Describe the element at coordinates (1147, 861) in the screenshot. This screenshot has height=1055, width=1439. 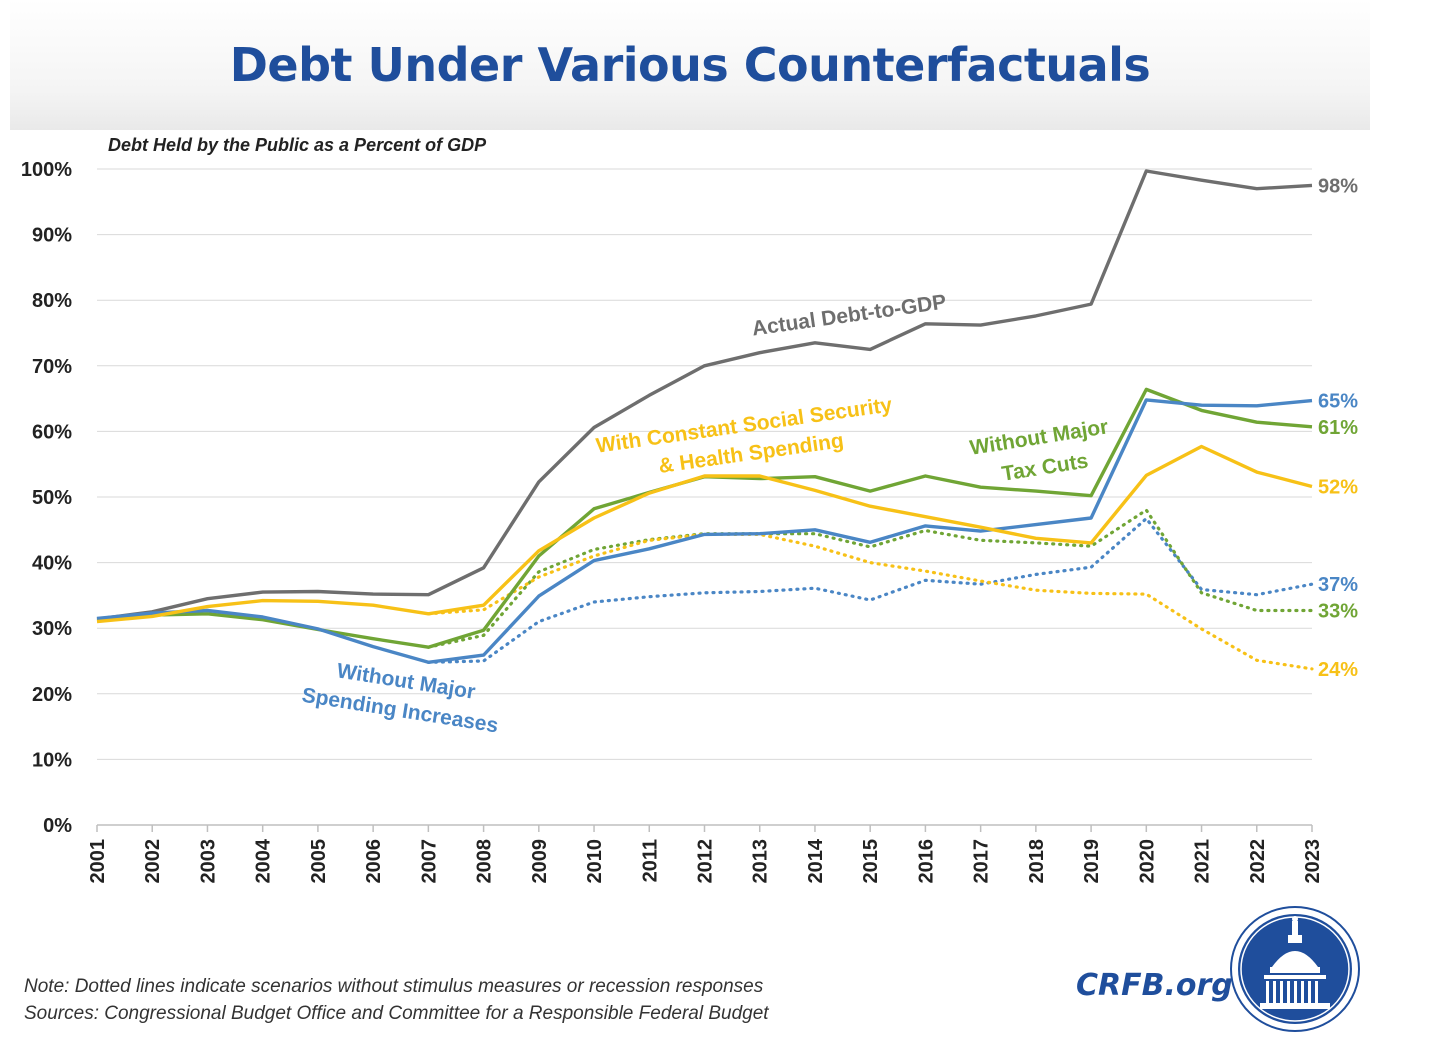
I see `x-tick-label: 2020` at that location.